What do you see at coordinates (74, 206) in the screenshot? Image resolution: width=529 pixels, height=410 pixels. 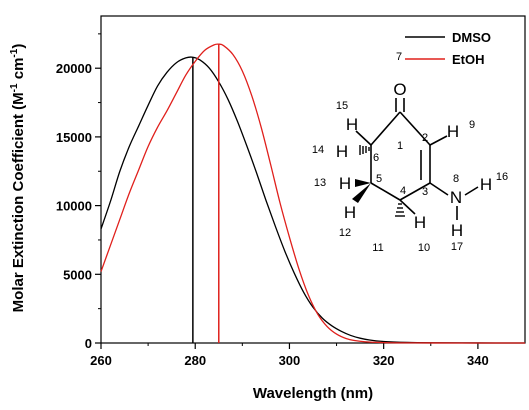 I see `y-tick-label: 10000` at bounding box center [74, 206].